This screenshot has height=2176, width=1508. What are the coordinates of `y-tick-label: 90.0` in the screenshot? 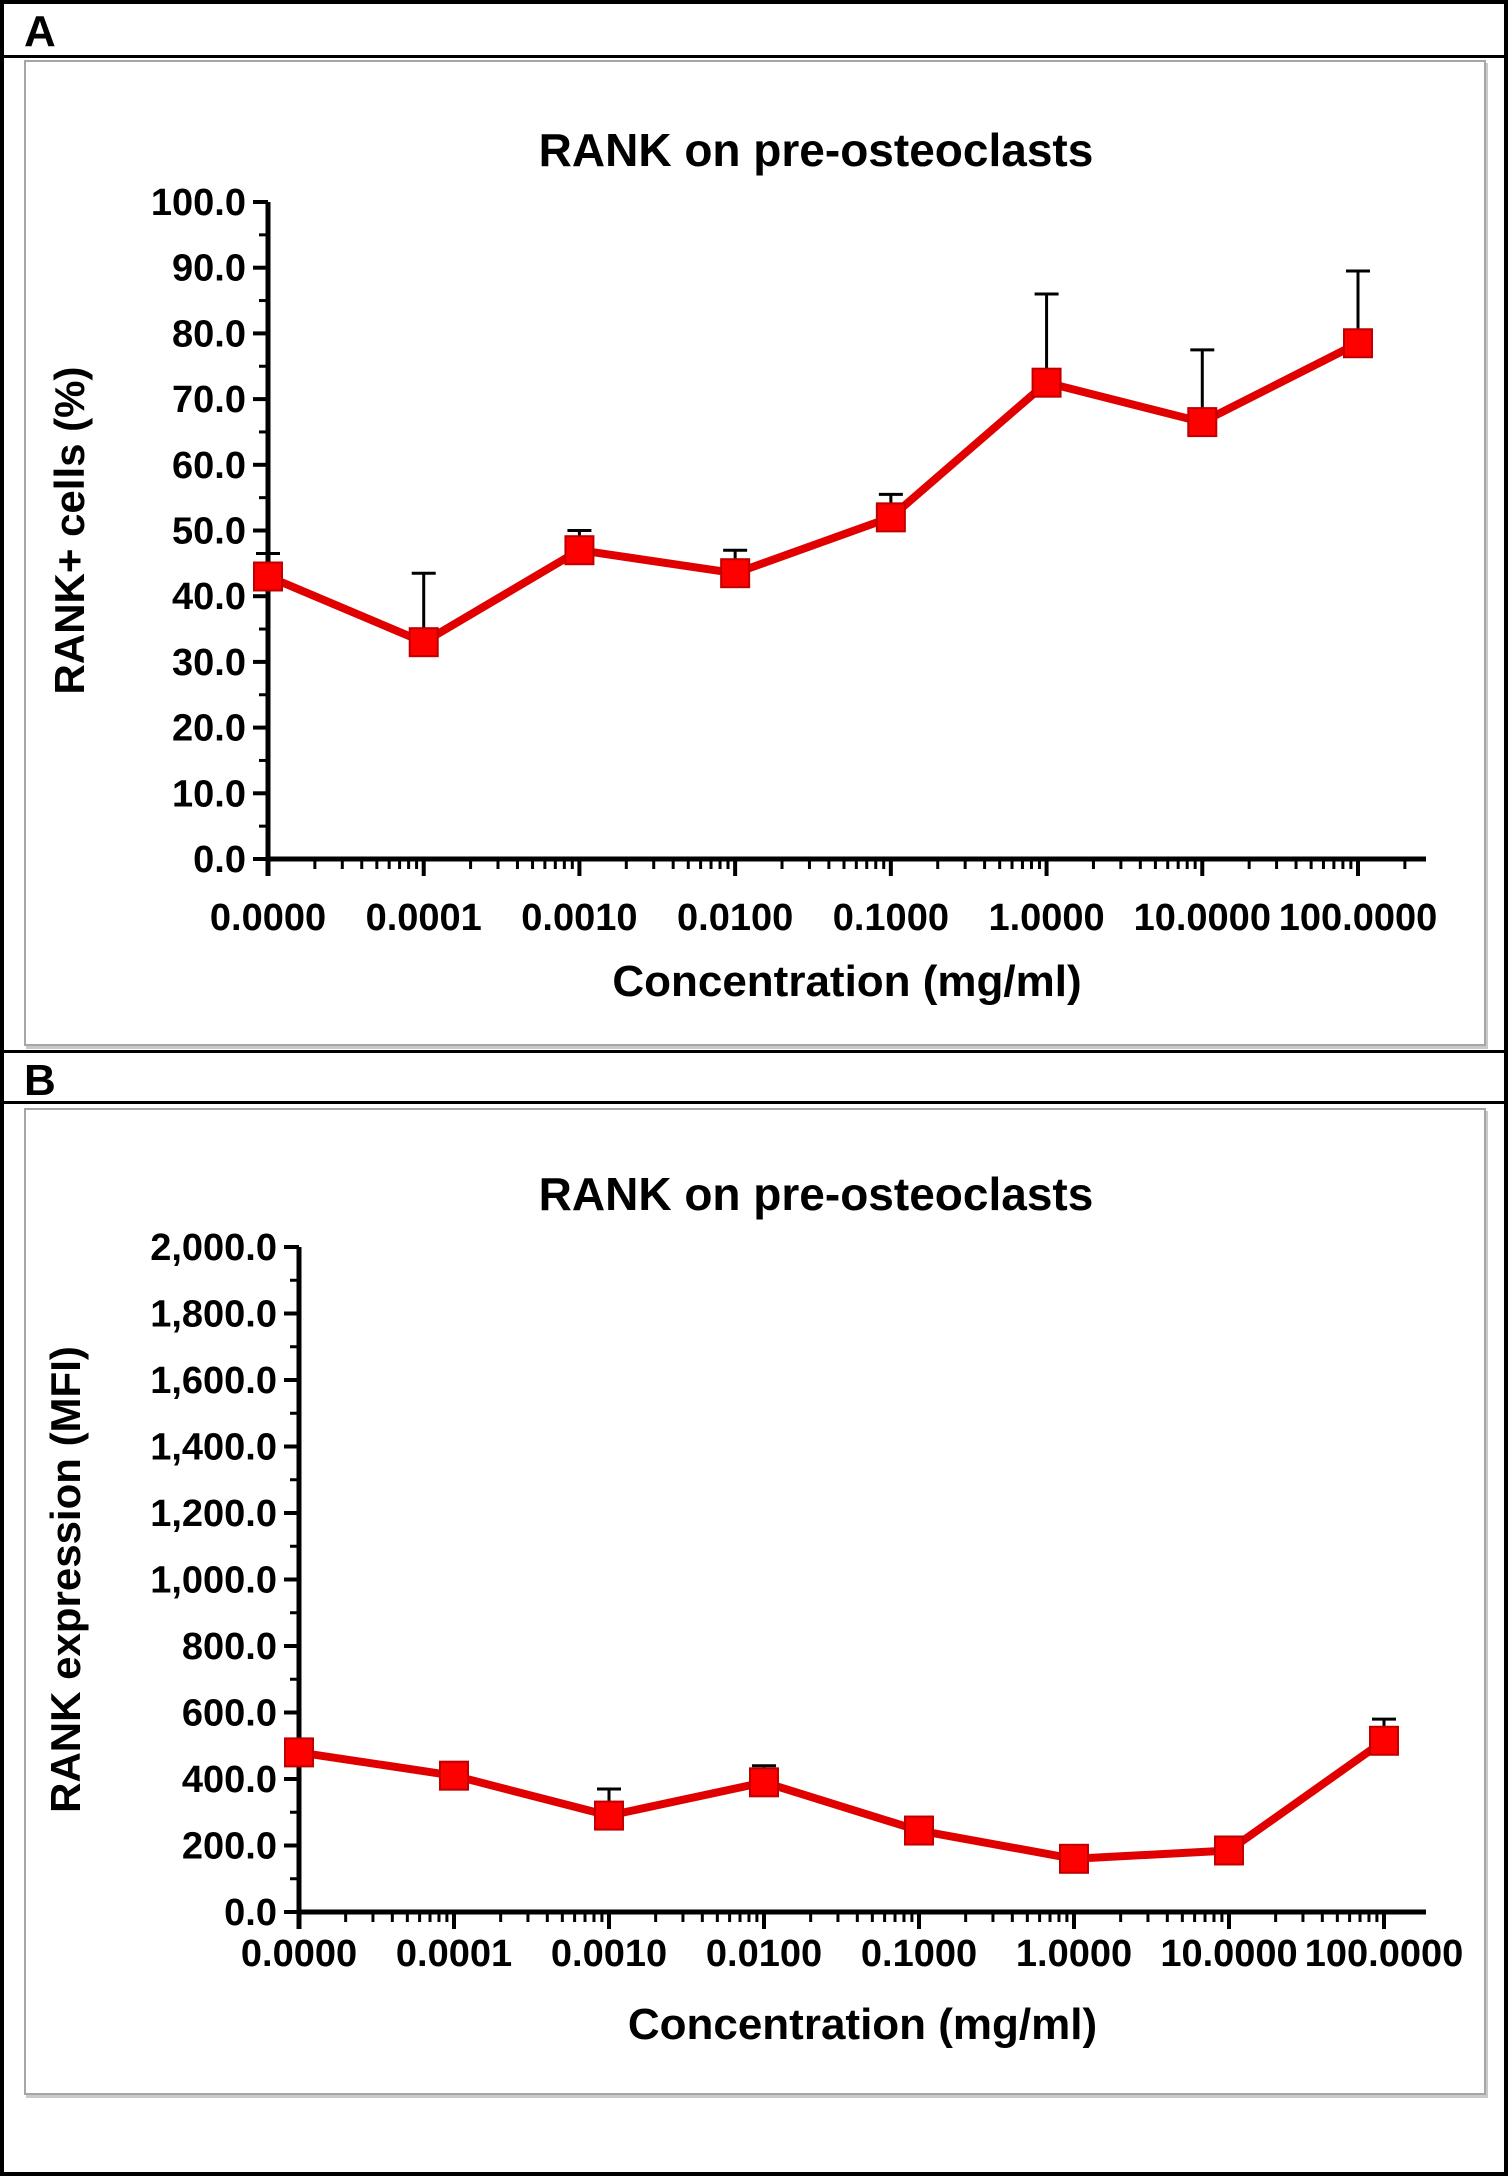 It's located at (209, 269).